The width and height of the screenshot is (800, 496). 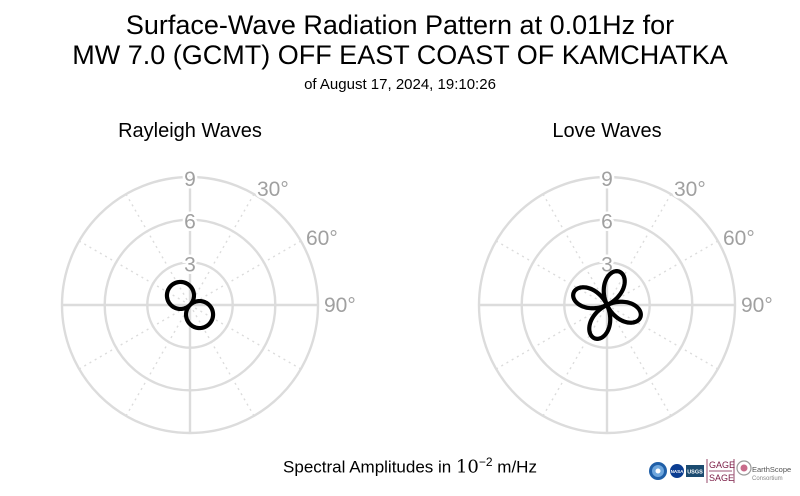 I want to click on earthscope-logo-mark, so click(x=744, y=468).